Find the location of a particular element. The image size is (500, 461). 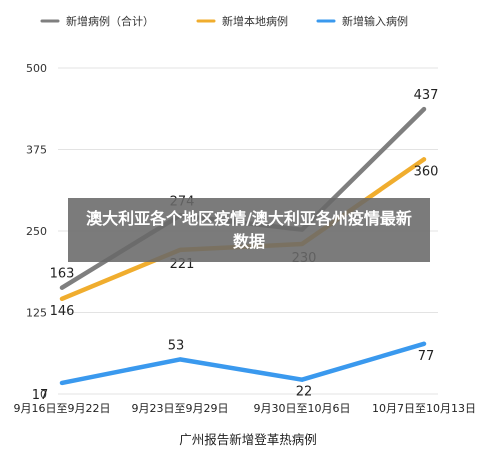

data-label-0-0: 163 is located at coordinates (62, 274).